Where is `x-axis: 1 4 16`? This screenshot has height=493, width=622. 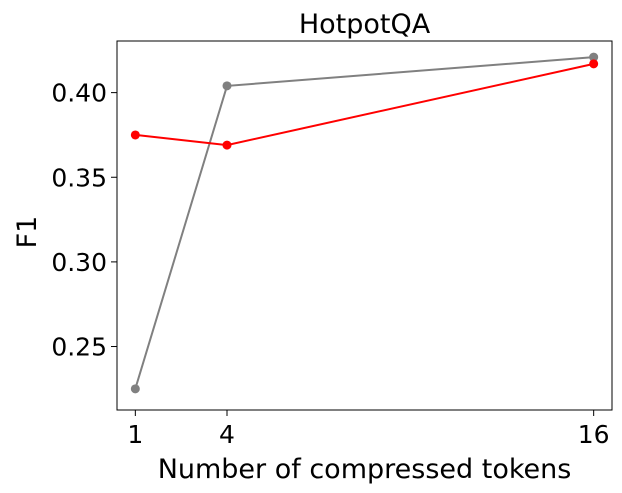
x-axis: 1 4 16 is located at coordinates (368, 429).